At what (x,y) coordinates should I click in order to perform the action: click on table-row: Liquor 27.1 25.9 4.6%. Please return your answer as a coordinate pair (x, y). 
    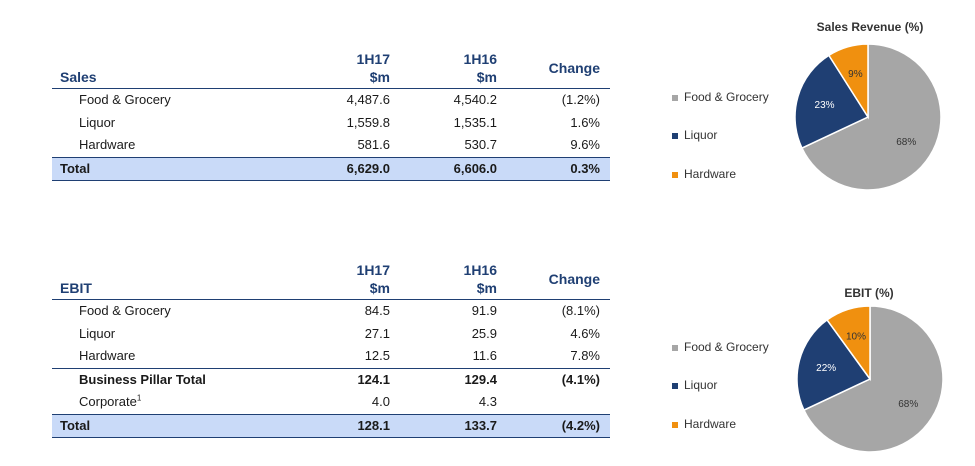
    Looking at the image, I should click on (339, 333).